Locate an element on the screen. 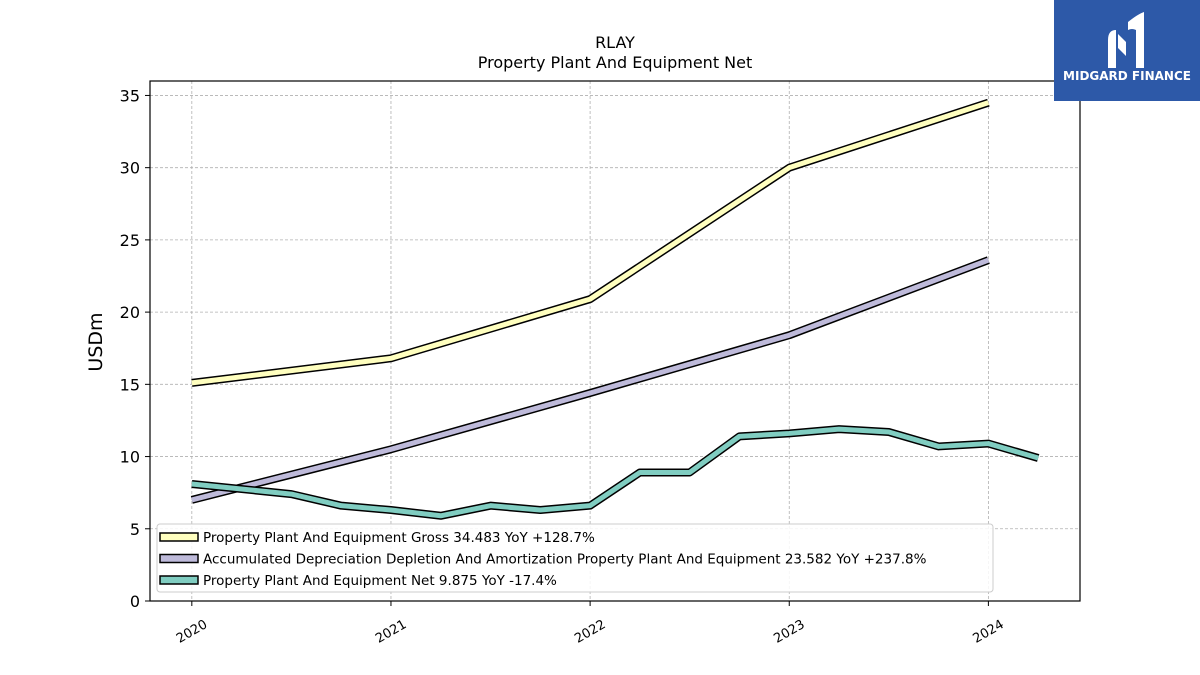 The width and height of the screenshot is (1200, 675). y-tick-label: 5 is located at coordinates (135, 529).